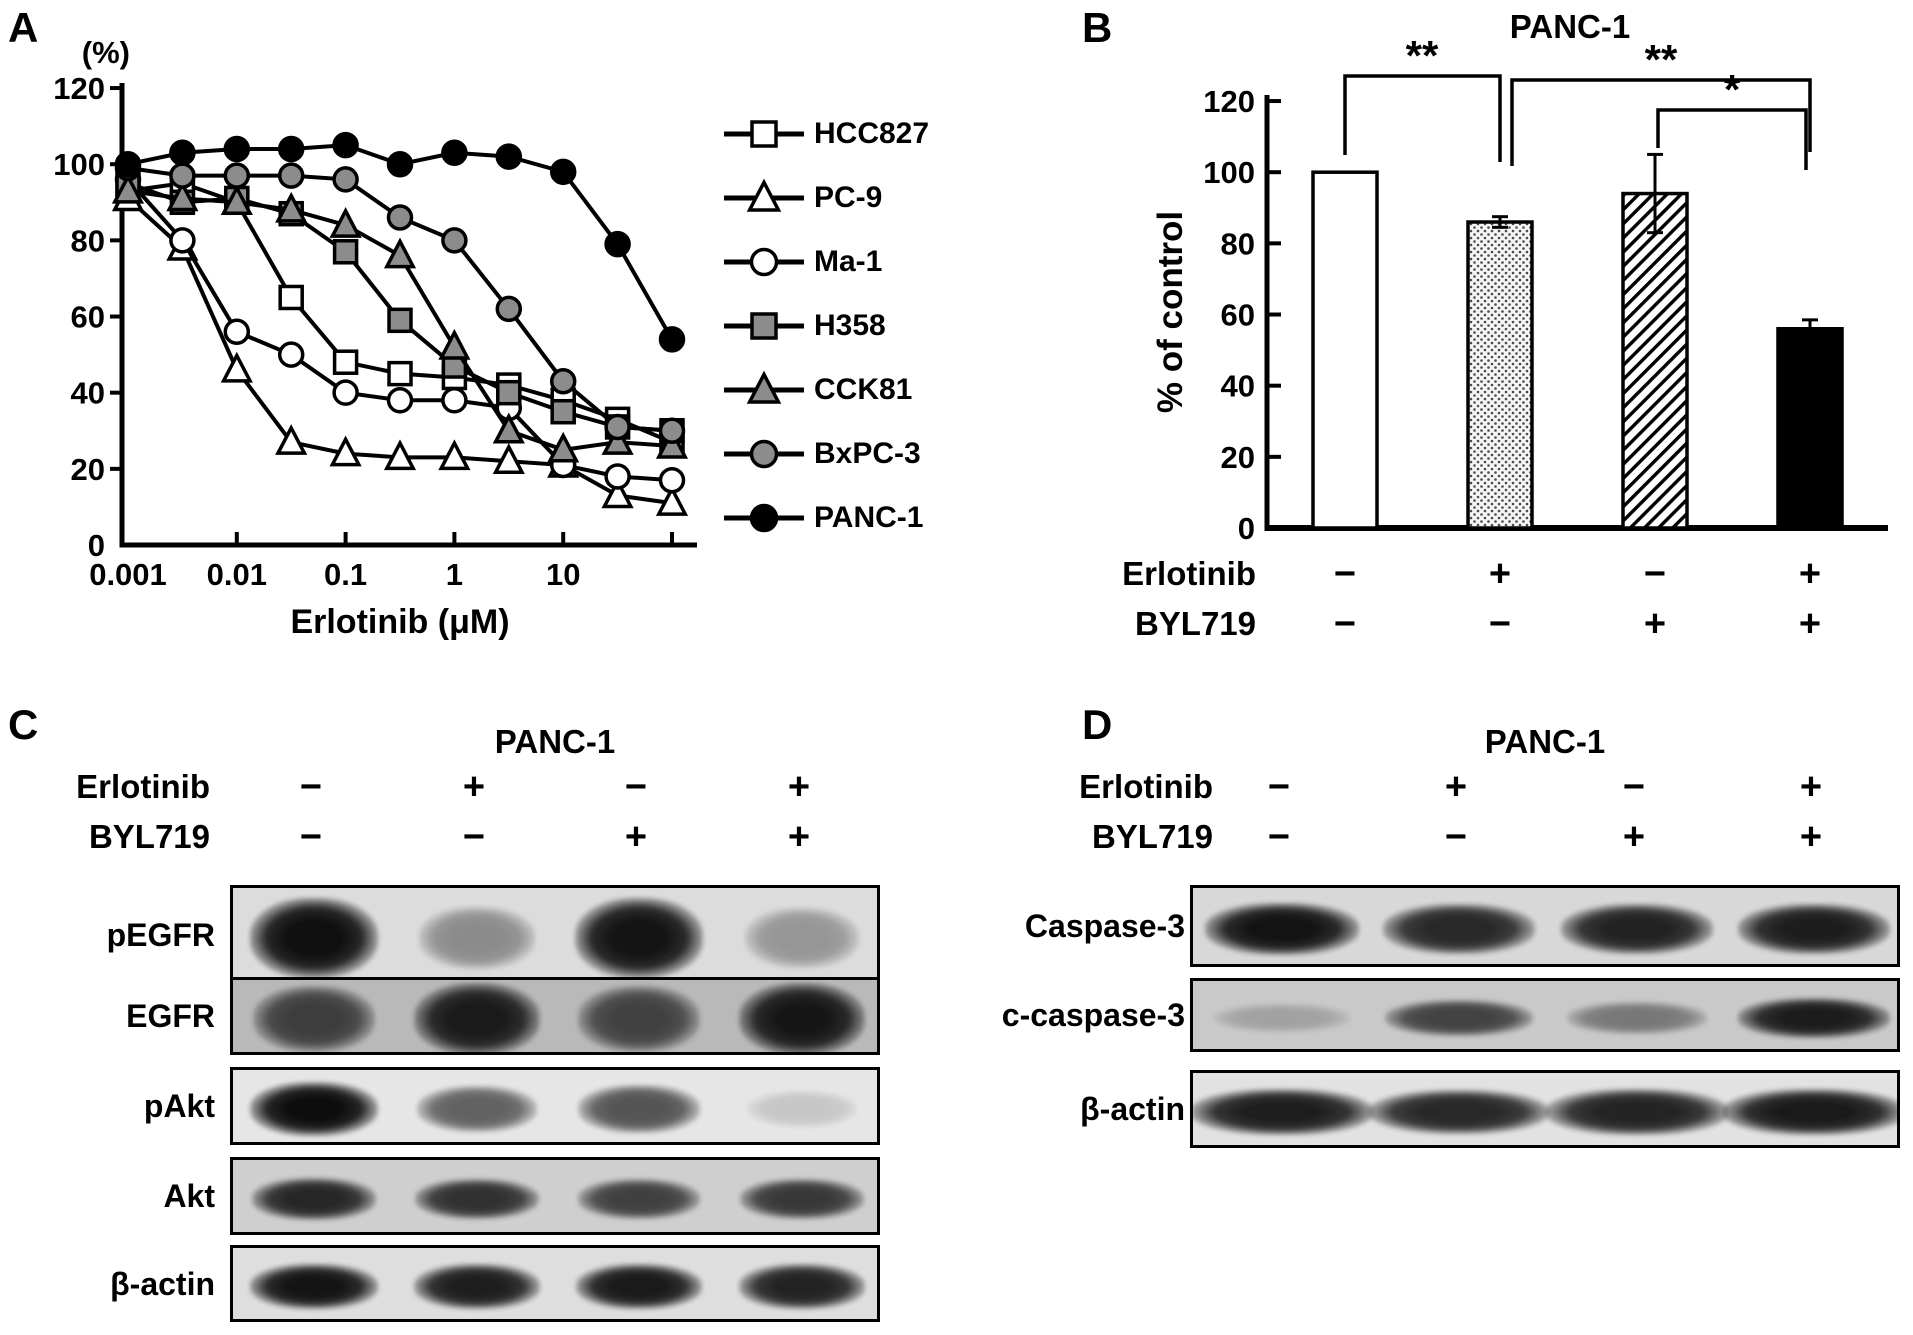  I want to click on chart-legend: HCC827 PC-9 Ma-1 H358 CCK81 BxPC-3 PANC-1, so click(825, 326).